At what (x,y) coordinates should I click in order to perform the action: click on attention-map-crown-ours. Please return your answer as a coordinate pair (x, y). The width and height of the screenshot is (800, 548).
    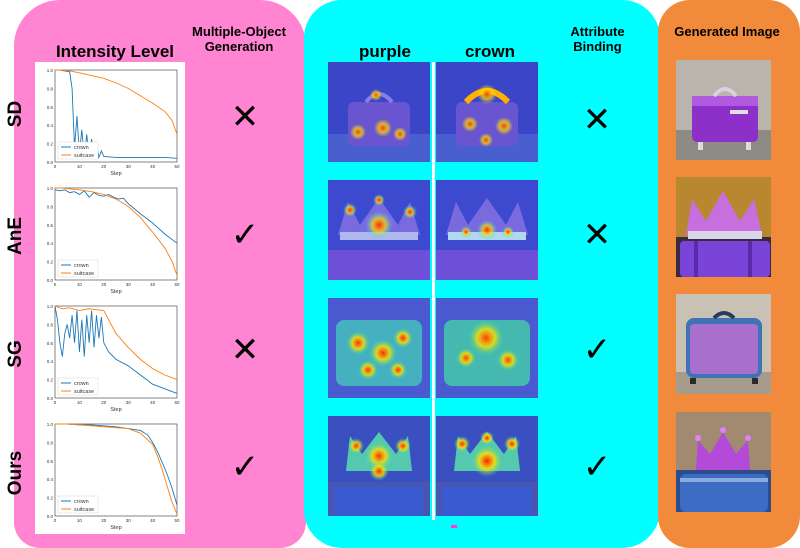
    Looking at the image, I should click on (487, 466).